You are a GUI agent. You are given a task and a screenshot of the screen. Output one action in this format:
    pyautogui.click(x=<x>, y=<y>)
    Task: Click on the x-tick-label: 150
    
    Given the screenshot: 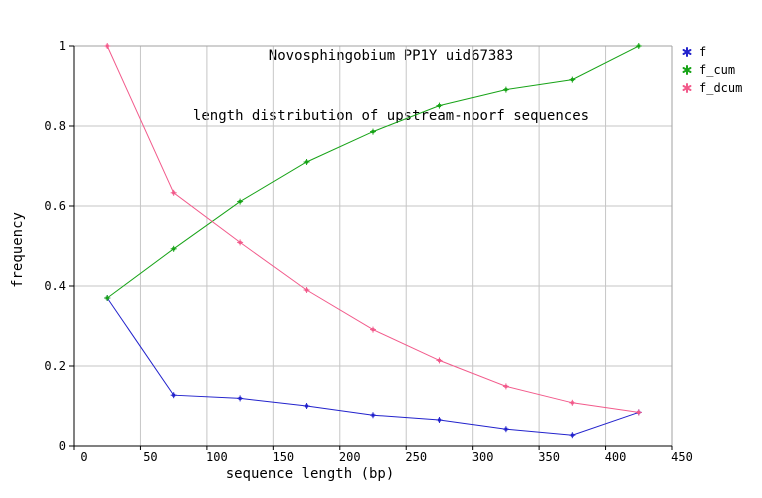 What is the action you would take?
    pyautogui.click(x=283, y=457)
    